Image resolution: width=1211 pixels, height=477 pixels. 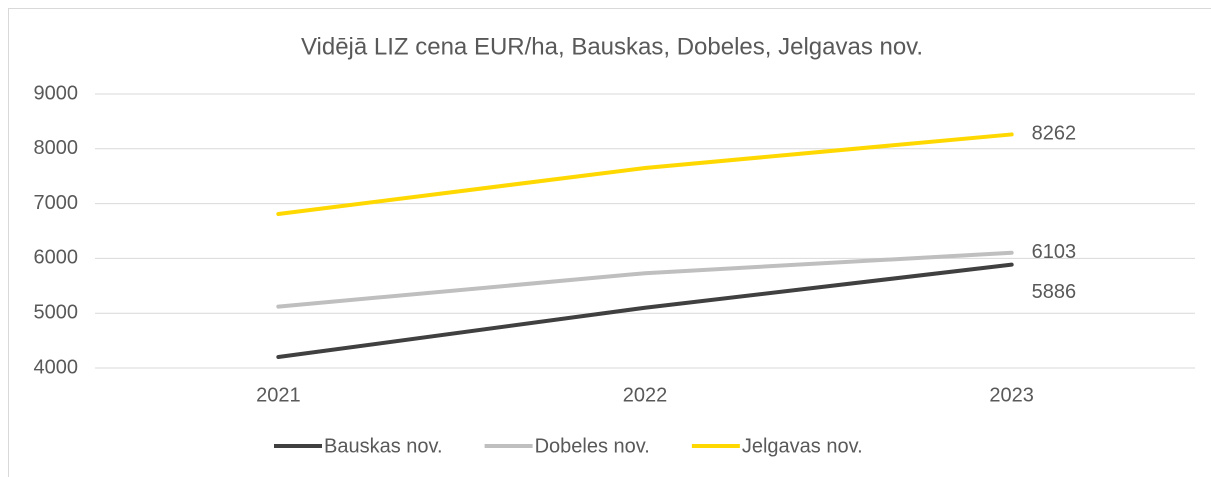 What do you see at coordinates (1054, 134) in the screenshot?
I see `data-label: 8262` at bounding box center [1054, 134].